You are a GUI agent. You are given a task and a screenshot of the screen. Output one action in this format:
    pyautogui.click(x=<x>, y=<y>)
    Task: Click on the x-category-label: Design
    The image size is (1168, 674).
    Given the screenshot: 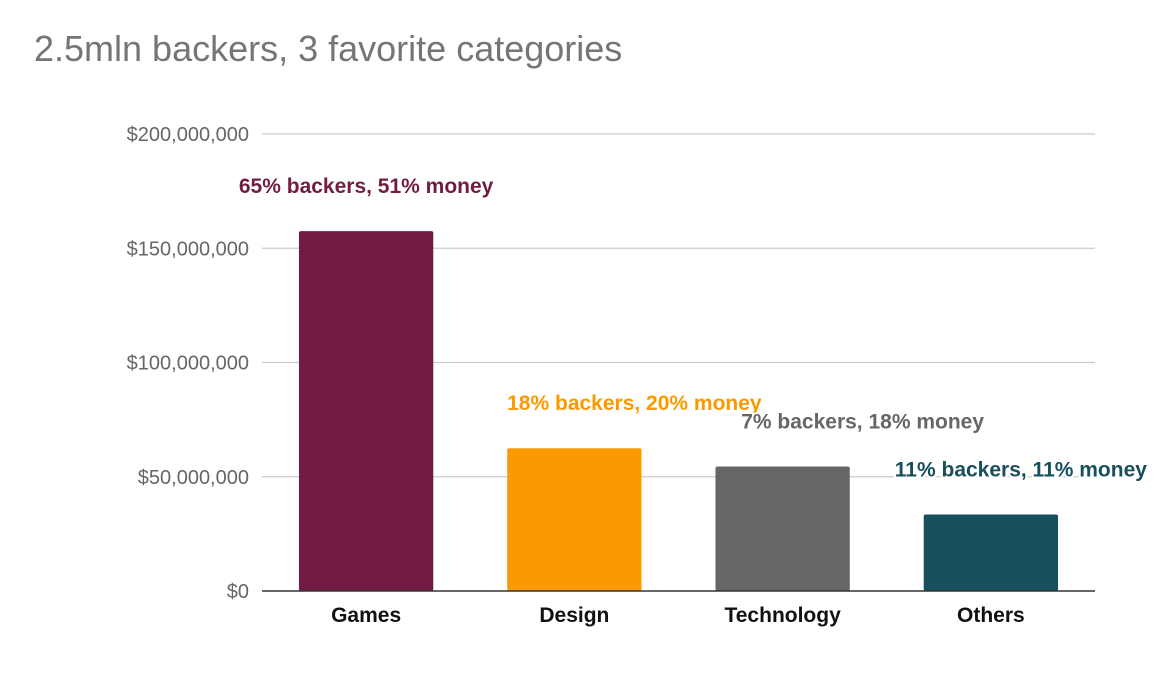 What is the action you would take?
    pyautogui.click(x=574, y=615)
    